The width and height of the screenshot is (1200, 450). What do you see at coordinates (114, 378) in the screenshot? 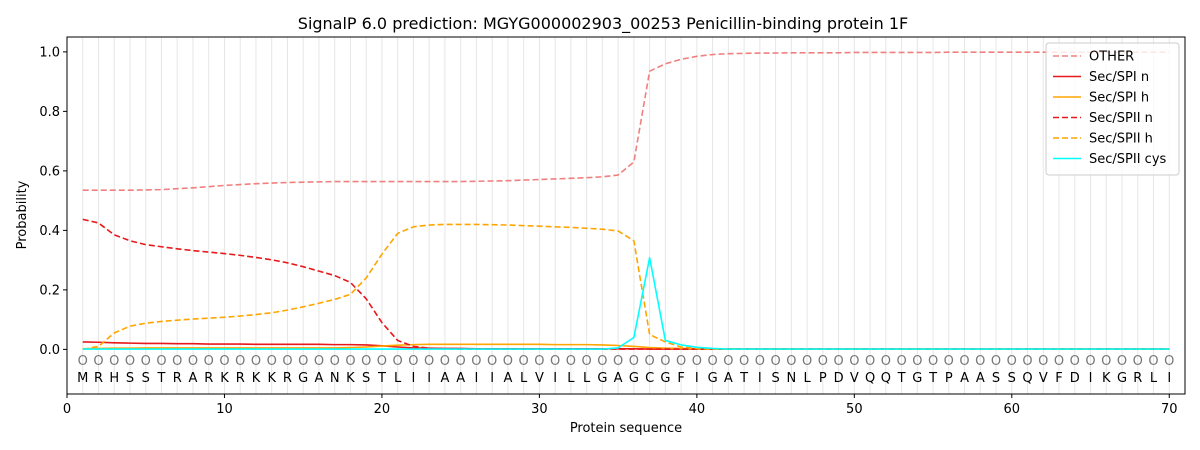
I see `residue-label-3: H` at bounding box center [114, 378].